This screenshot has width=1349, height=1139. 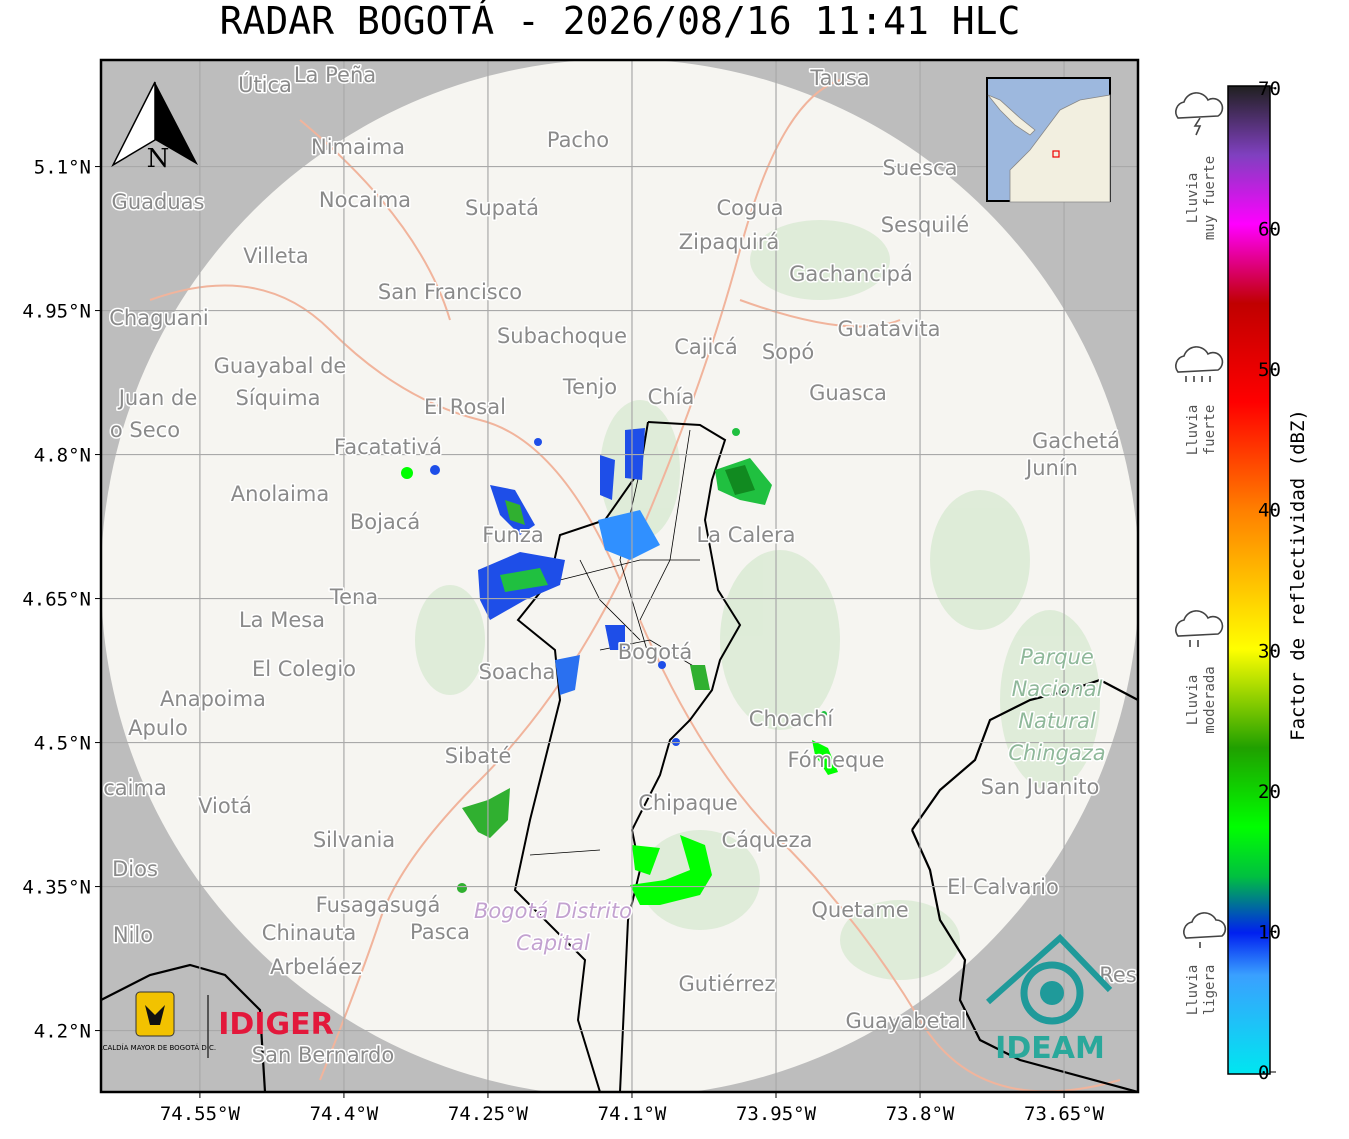 I want to click on rain-category-label: moderada, so click(x=1210, y=699).